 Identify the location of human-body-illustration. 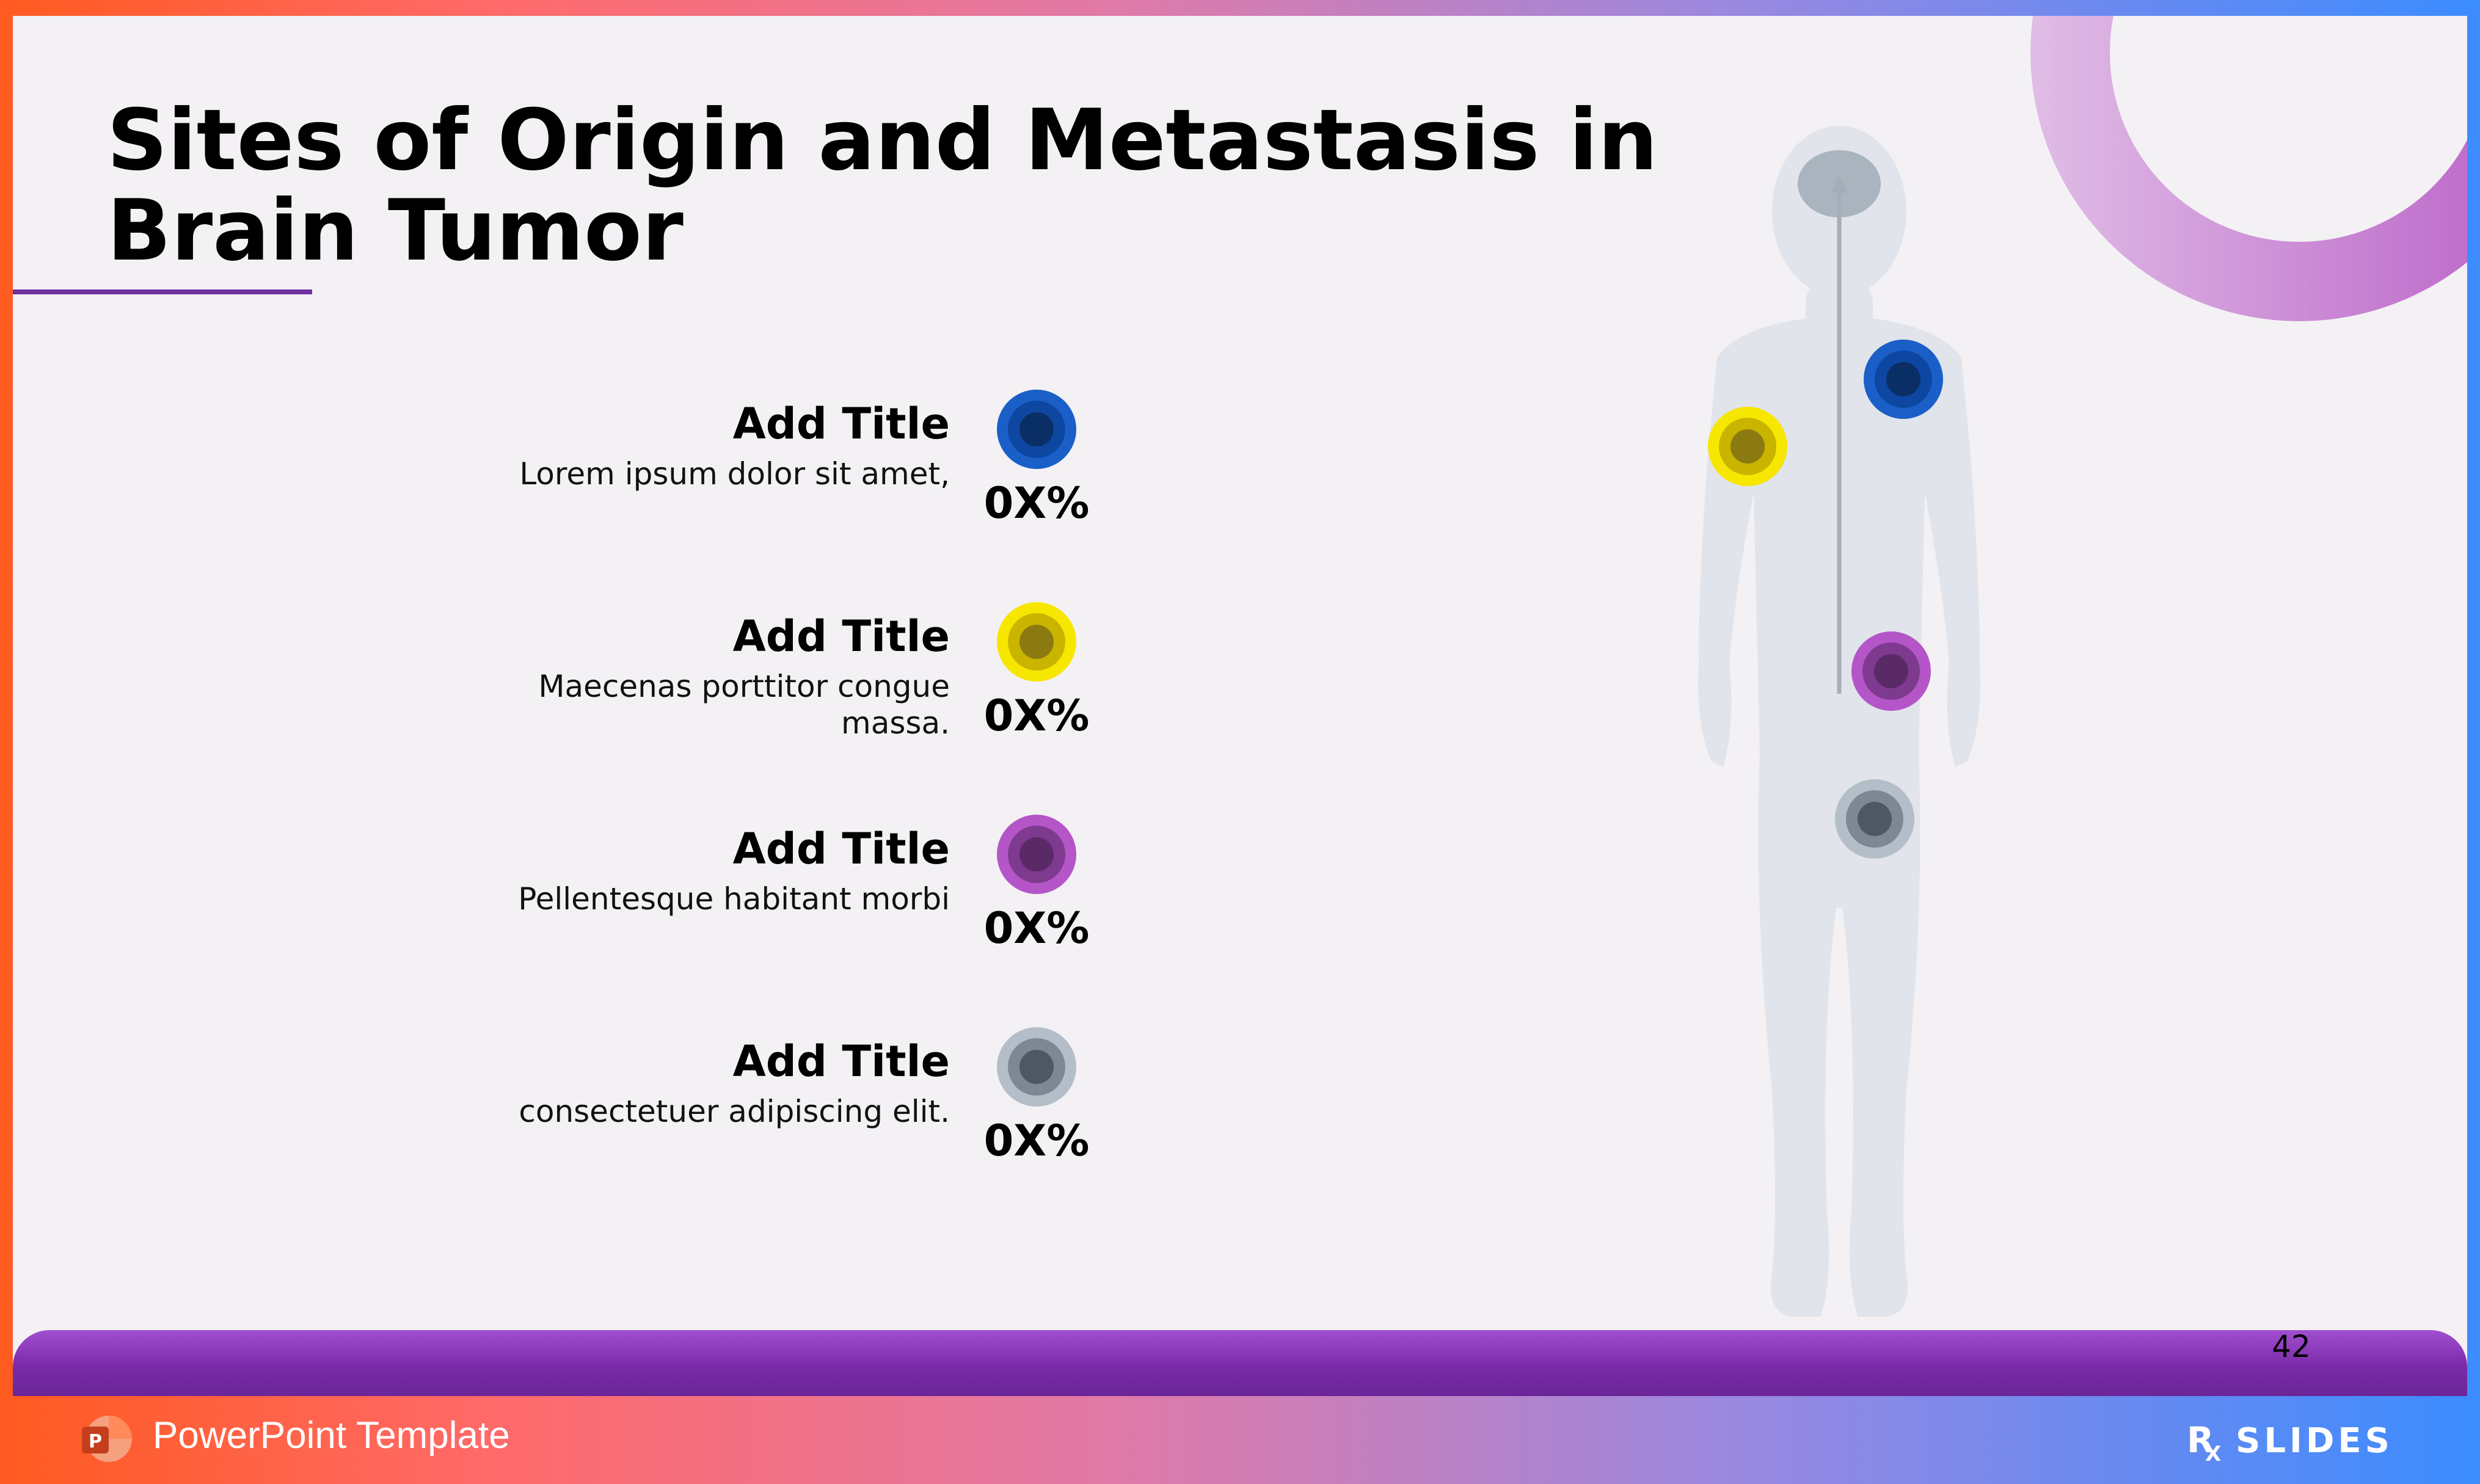
(1839, 721).